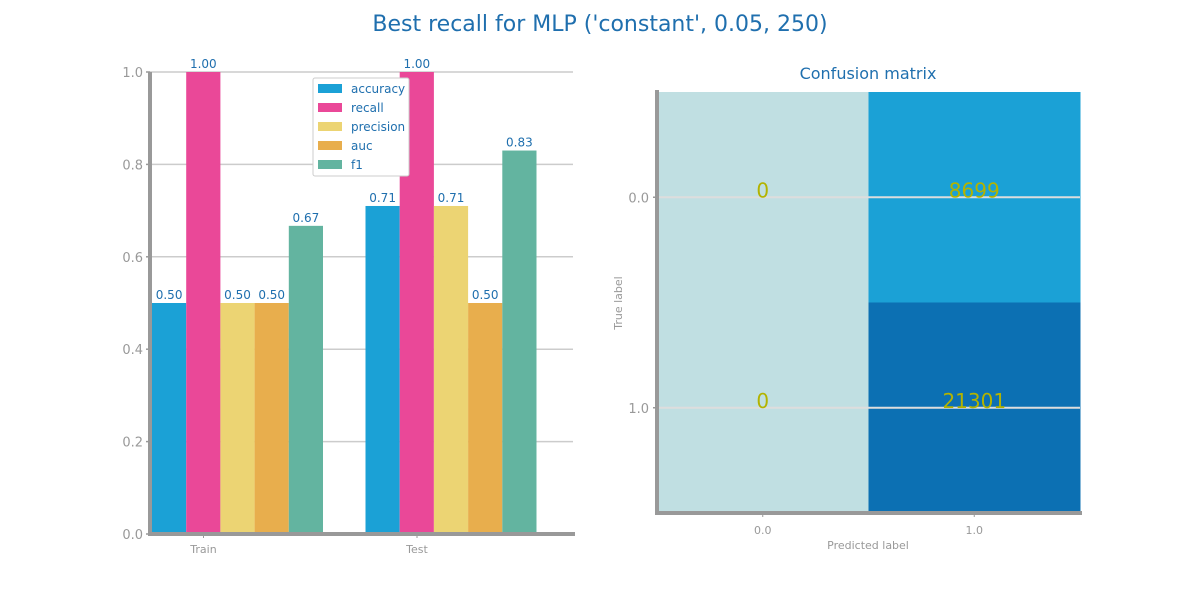  I want to click on cm-value-1-1: 21301, so click(974, 401).